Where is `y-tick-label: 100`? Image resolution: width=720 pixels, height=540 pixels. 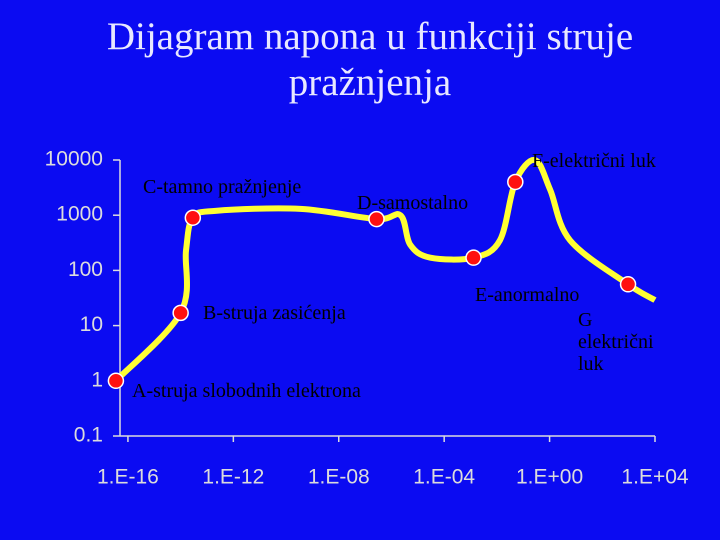
y-tick-label: 100 is located at coordinates (85, 269).